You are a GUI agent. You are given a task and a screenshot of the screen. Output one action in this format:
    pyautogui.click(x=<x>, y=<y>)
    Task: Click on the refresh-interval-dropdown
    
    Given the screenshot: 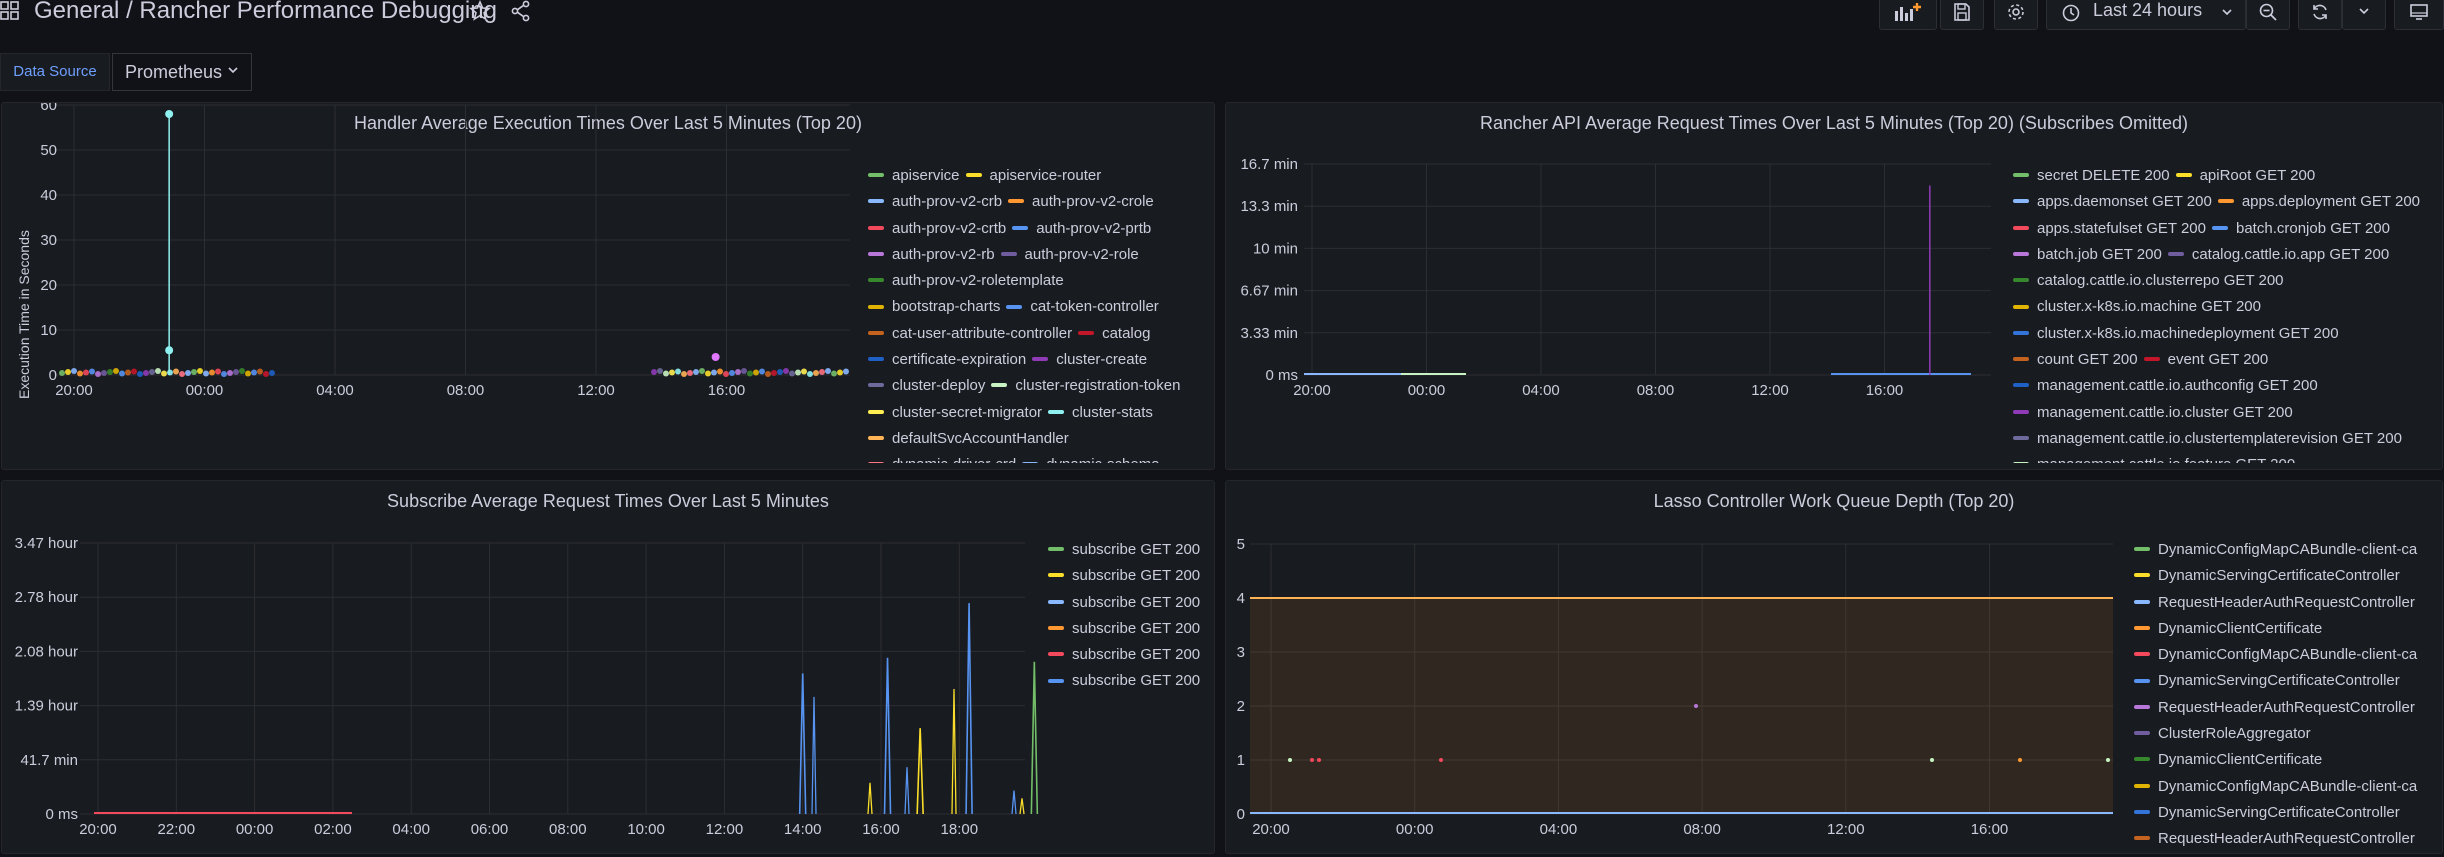 What is the action you would take?
    pyautogui.click(x=2364, y=15)
    